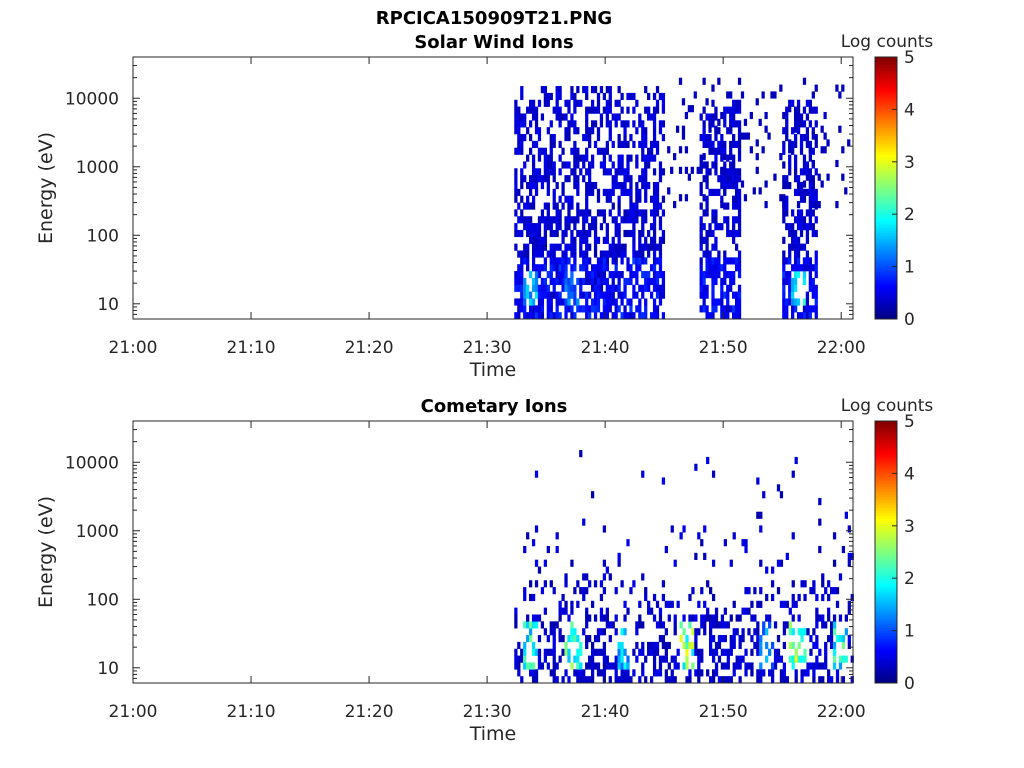  Describe the element at coordinates (103, 600) in the screenshot. I see `y-tick-label: 100` at that location.